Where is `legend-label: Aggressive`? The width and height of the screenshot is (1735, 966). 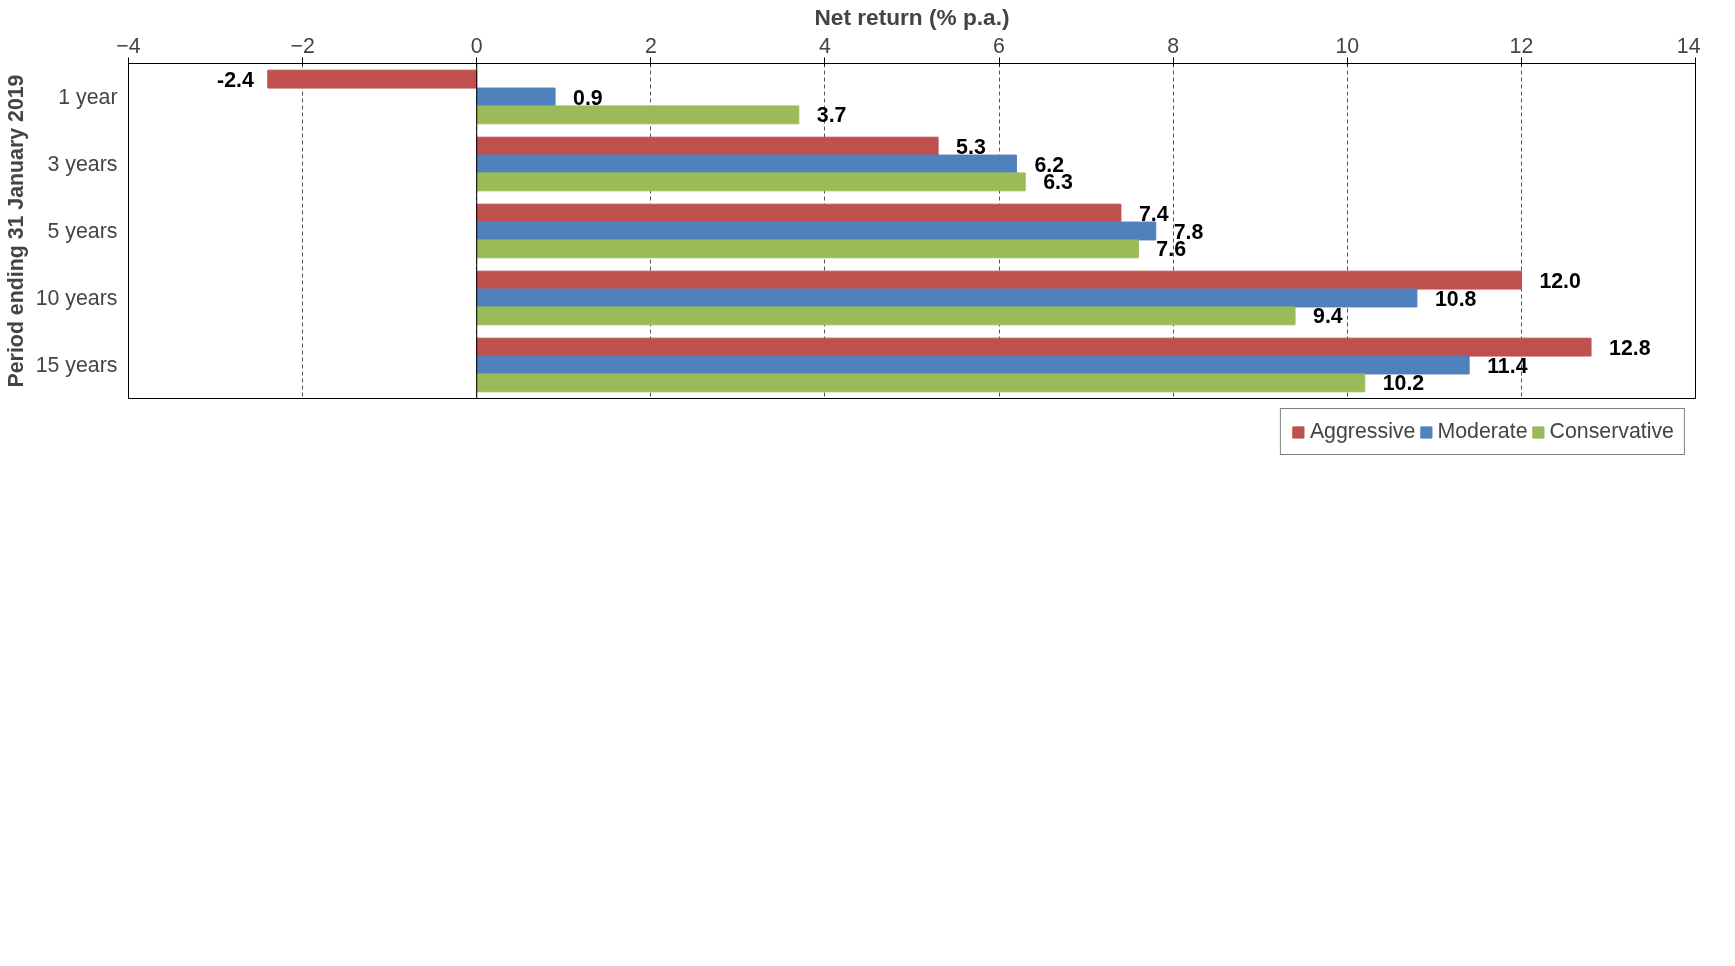 legend-label: Aggressive is located at coordinates (1362, 431).